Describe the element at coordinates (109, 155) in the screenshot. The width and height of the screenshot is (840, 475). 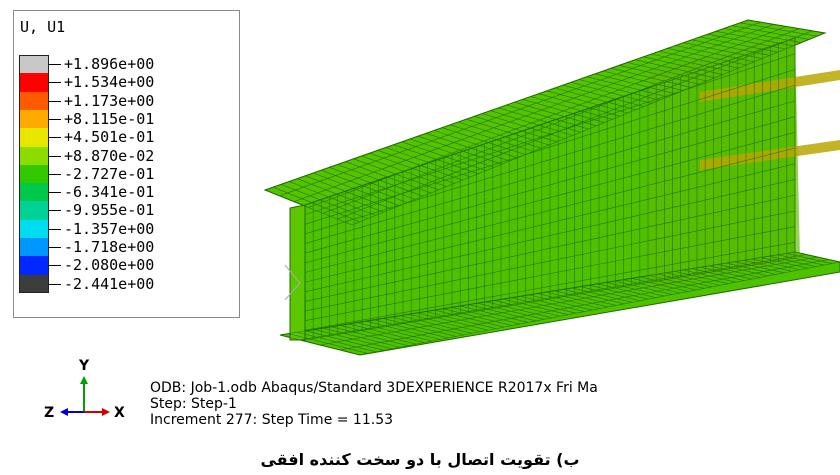
I see `legend-label: +8.870e-02` at that location.